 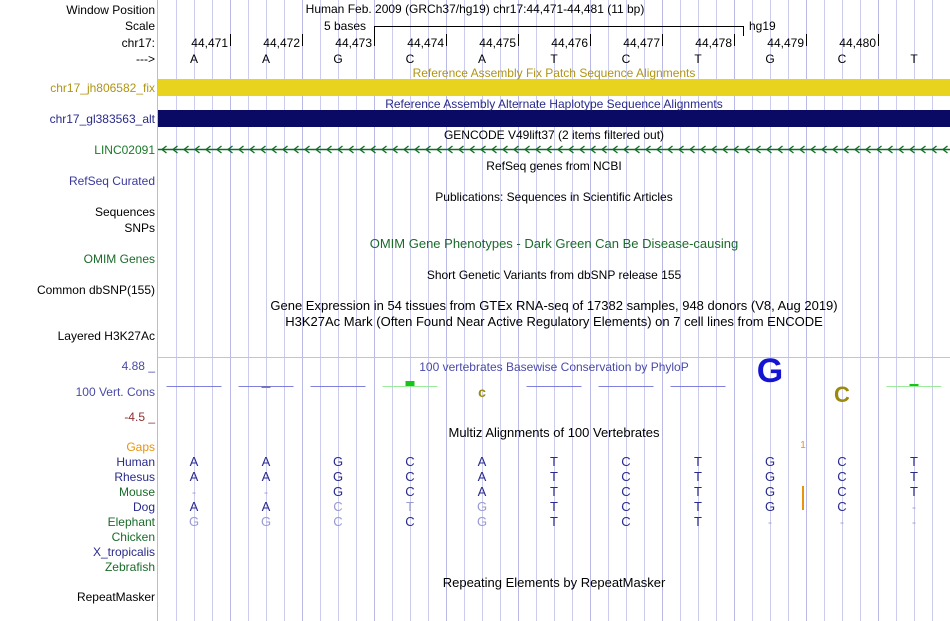 What do you see at coordinates (111, 181) in the screenshot?
I see `label-refseq-curated: RefSeq Curated` at bounding box center [111, 181].